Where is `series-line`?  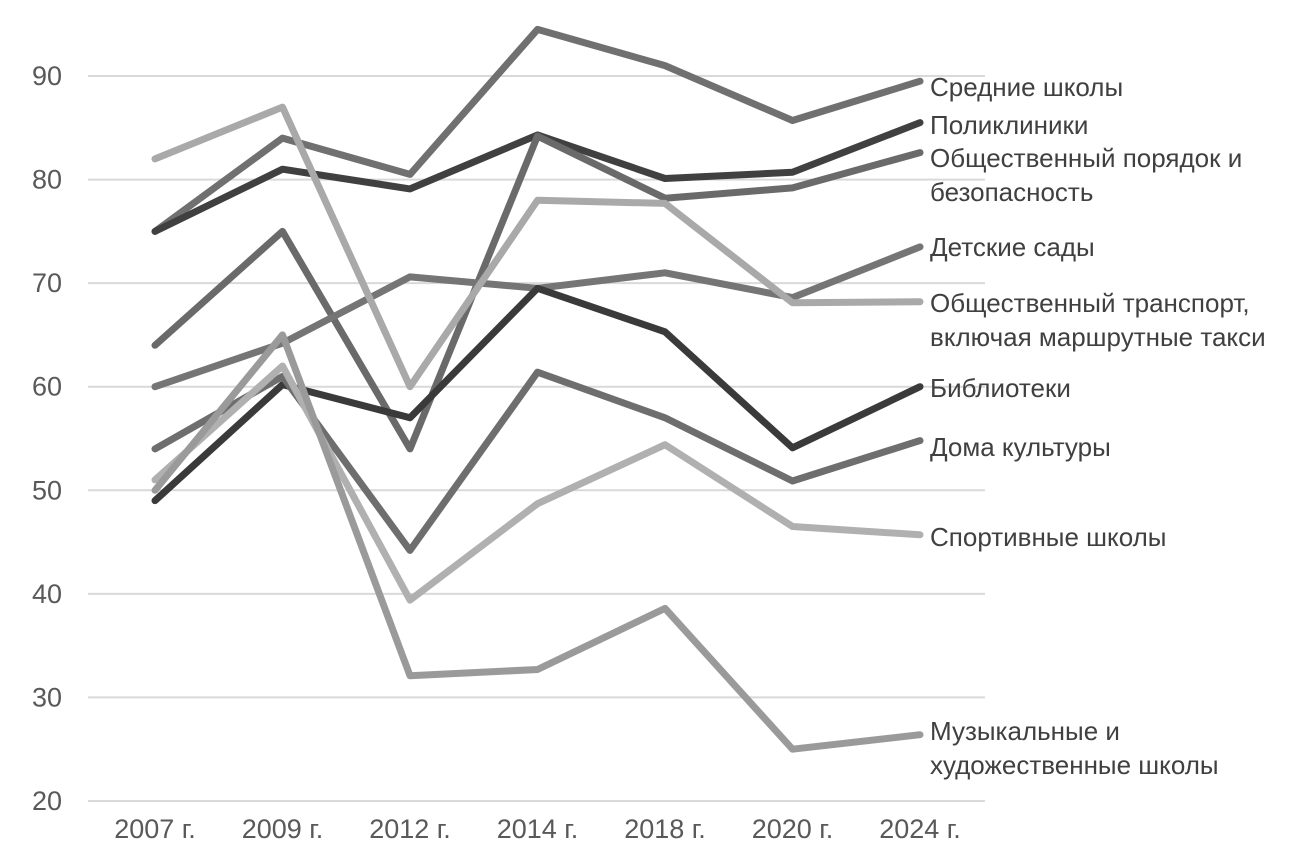 series-line is located at coordinates (537, 317).